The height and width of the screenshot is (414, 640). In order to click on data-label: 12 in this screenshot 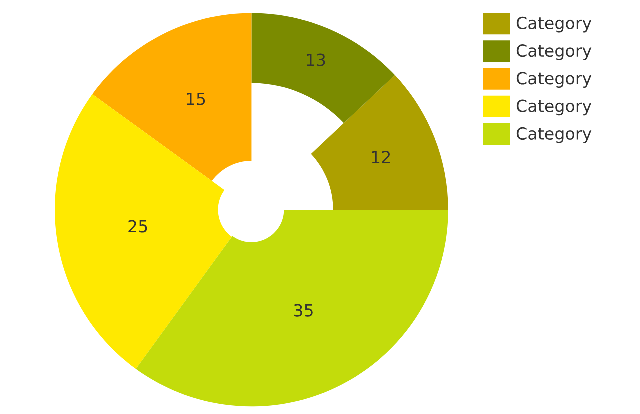, I will do `click(381, 157)`.